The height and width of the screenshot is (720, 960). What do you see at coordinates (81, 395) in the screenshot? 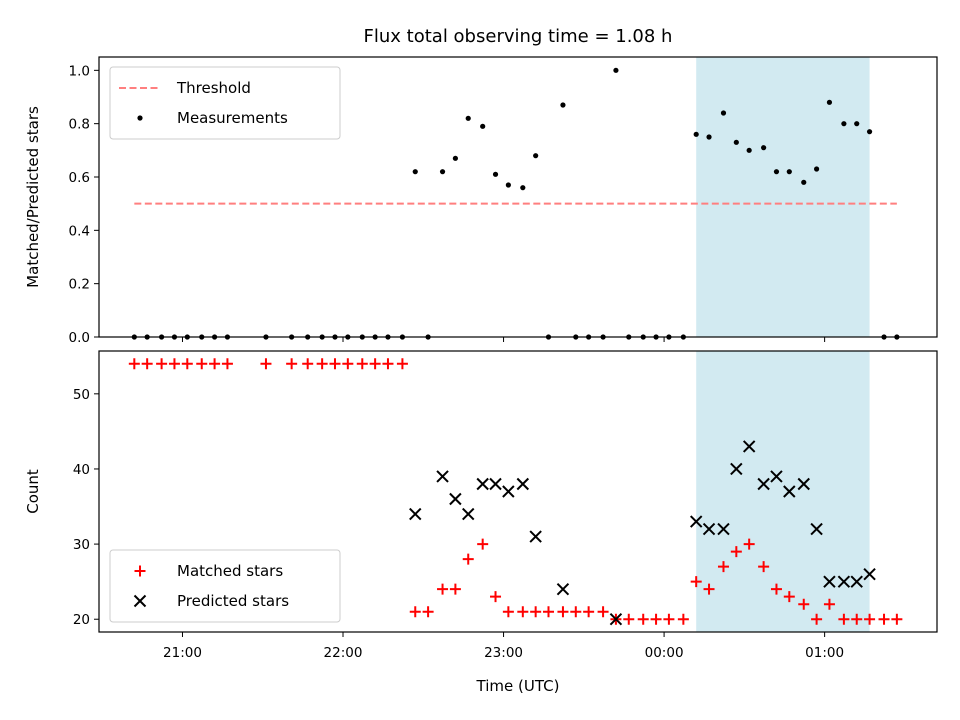
I see `y-tick-label: 50` at bounding box center [81, 395].